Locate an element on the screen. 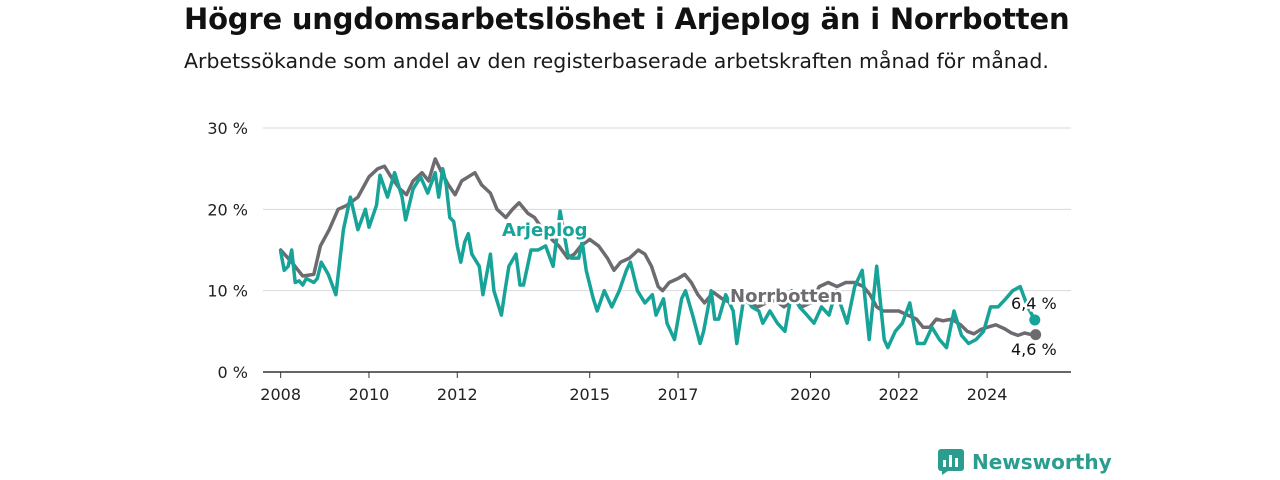 This screenshot has width=1280, height=480. x-tick-label: 2012 is located at coordinates (457, 394).